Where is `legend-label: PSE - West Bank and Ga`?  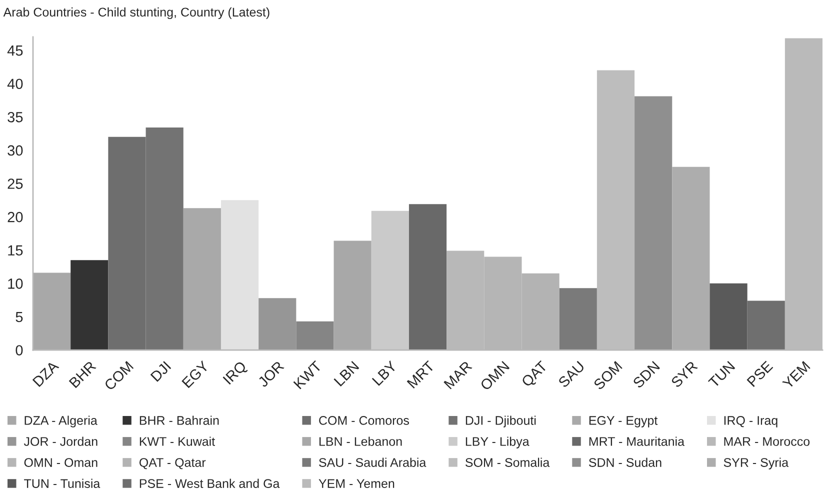
legend-label: PSE - West Bank and Ga is located at coordinates (210, 483).